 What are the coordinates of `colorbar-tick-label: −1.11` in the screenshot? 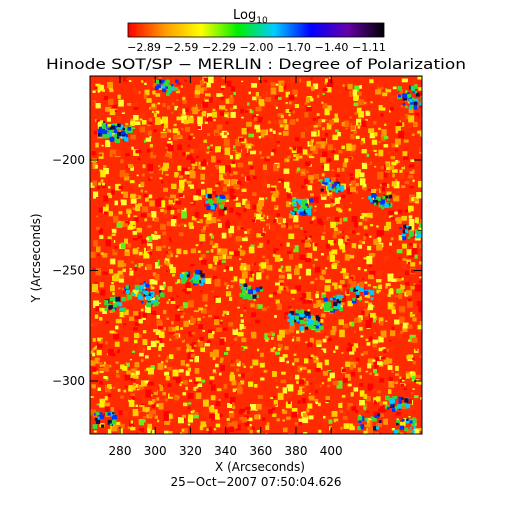 It's located at (369, 47).